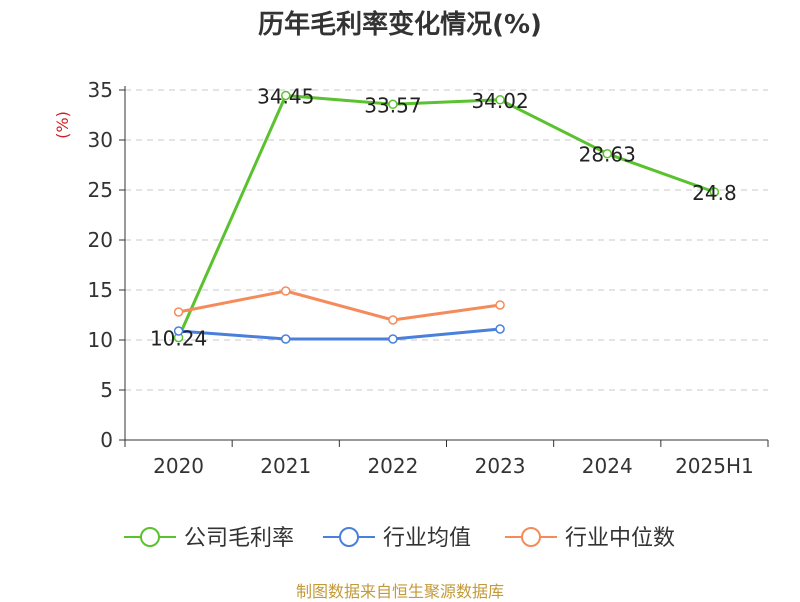  I want to click on legend-entry: 公司毛利率, so click(239, 538).